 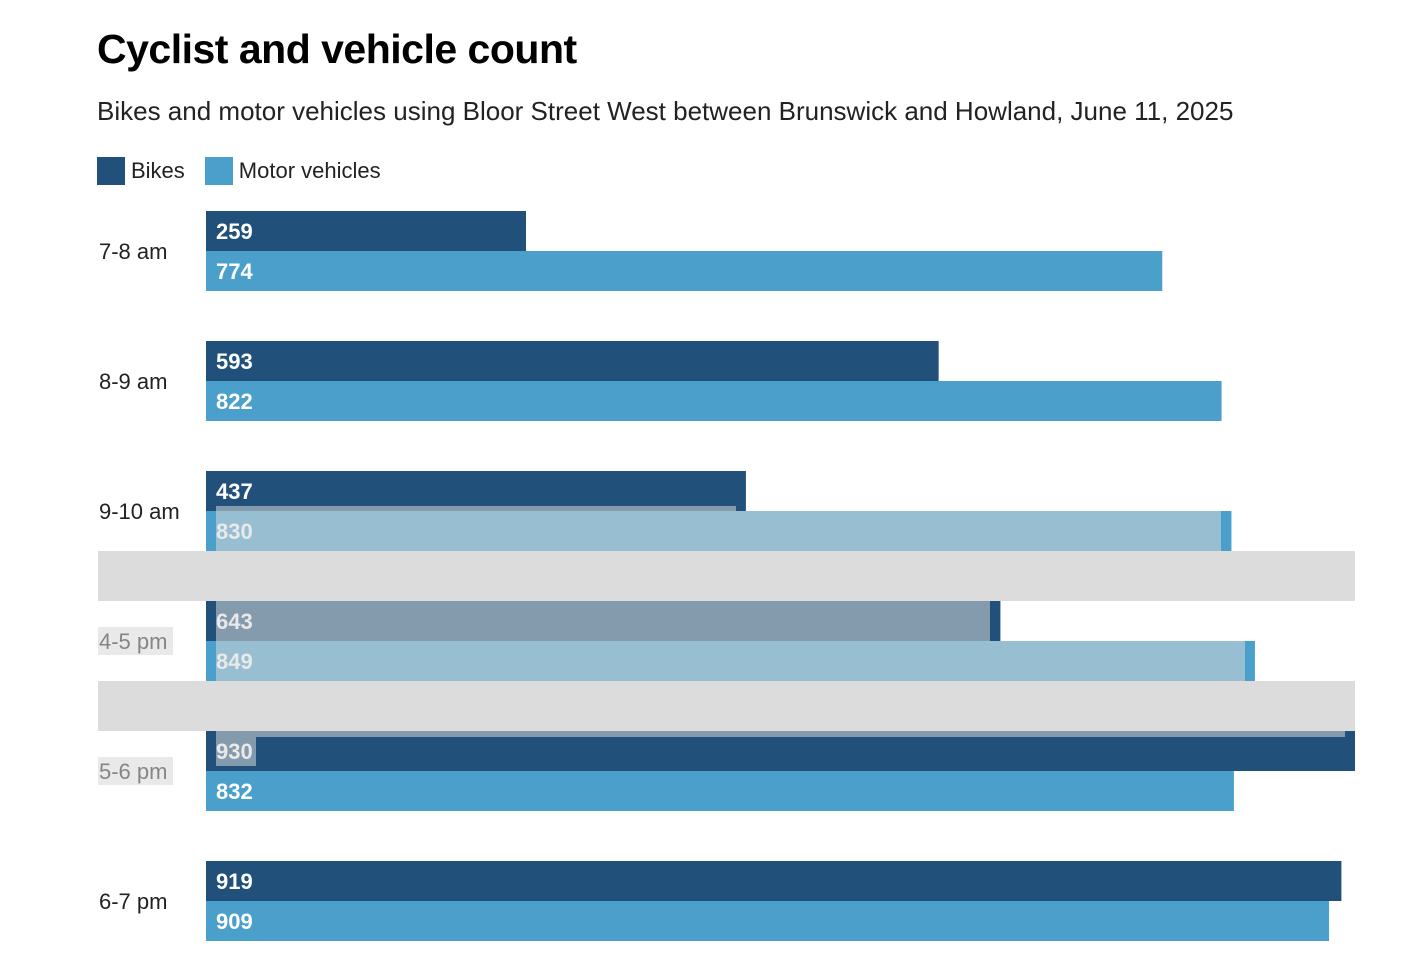 What do you see at coordinates (139, 511) in the screenshot?
I see `category-label: 9-10 am` at bounding box center [139, 511].